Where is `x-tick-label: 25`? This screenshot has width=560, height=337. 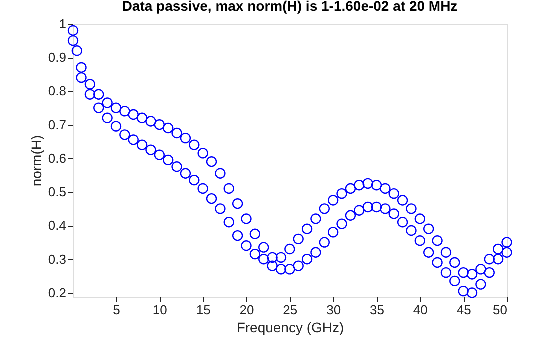
x-tick-label: 25 is located at coordinates (290, 310).